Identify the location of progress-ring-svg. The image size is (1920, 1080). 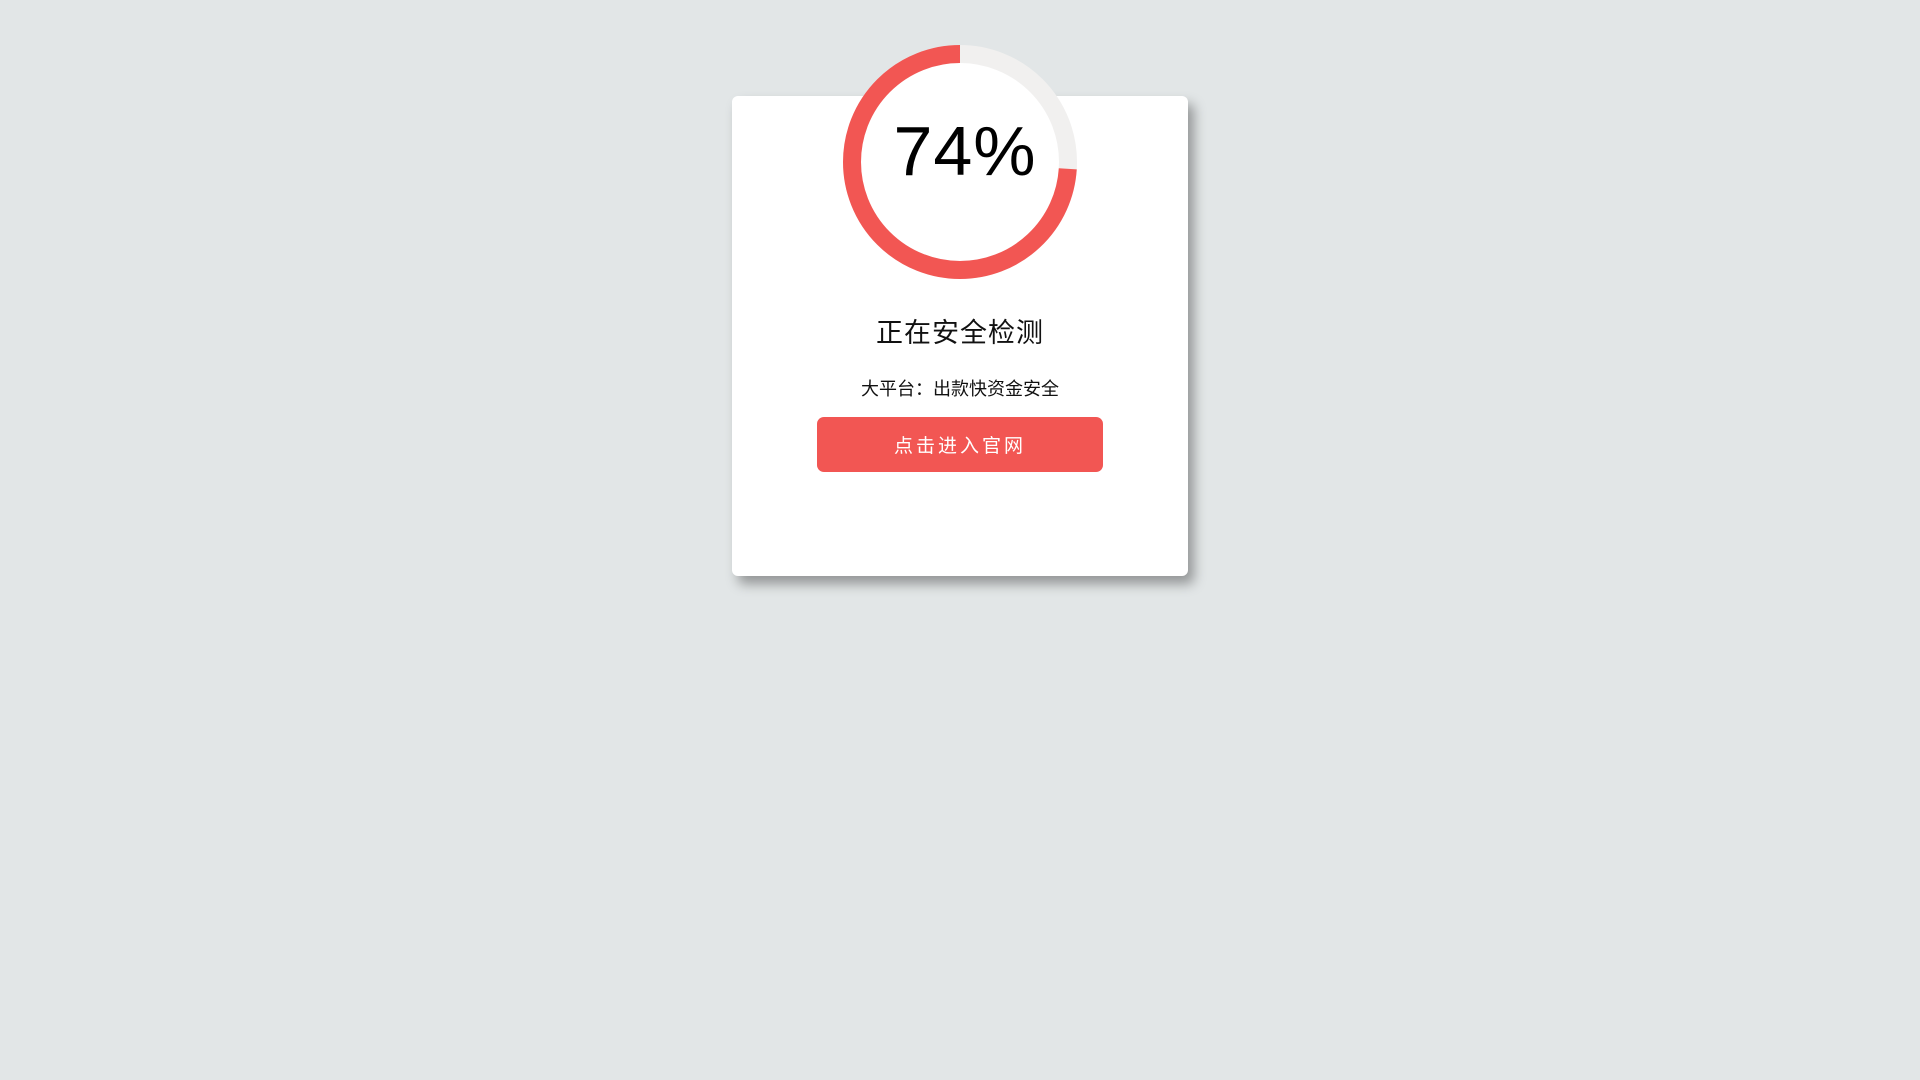
(960, 162).